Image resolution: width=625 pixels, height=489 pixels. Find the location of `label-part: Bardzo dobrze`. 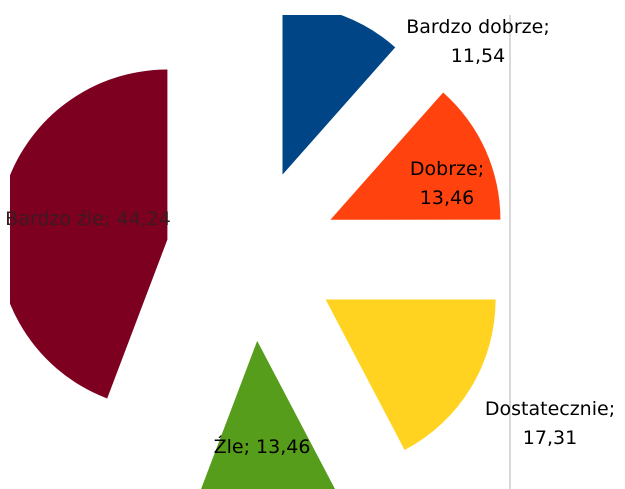

label-part: Bardzo dobrze is located at coordinates (475, 27).